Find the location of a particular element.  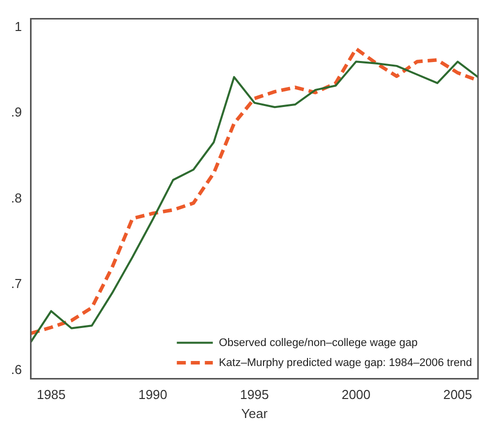

legend-label: Katz–Murphy predicted wage gap: 1984–2006 trend is located at coordinates (345, 362).